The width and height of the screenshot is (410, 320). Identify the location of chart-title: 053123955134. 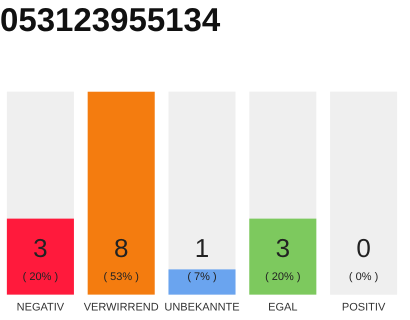
(110, 19).